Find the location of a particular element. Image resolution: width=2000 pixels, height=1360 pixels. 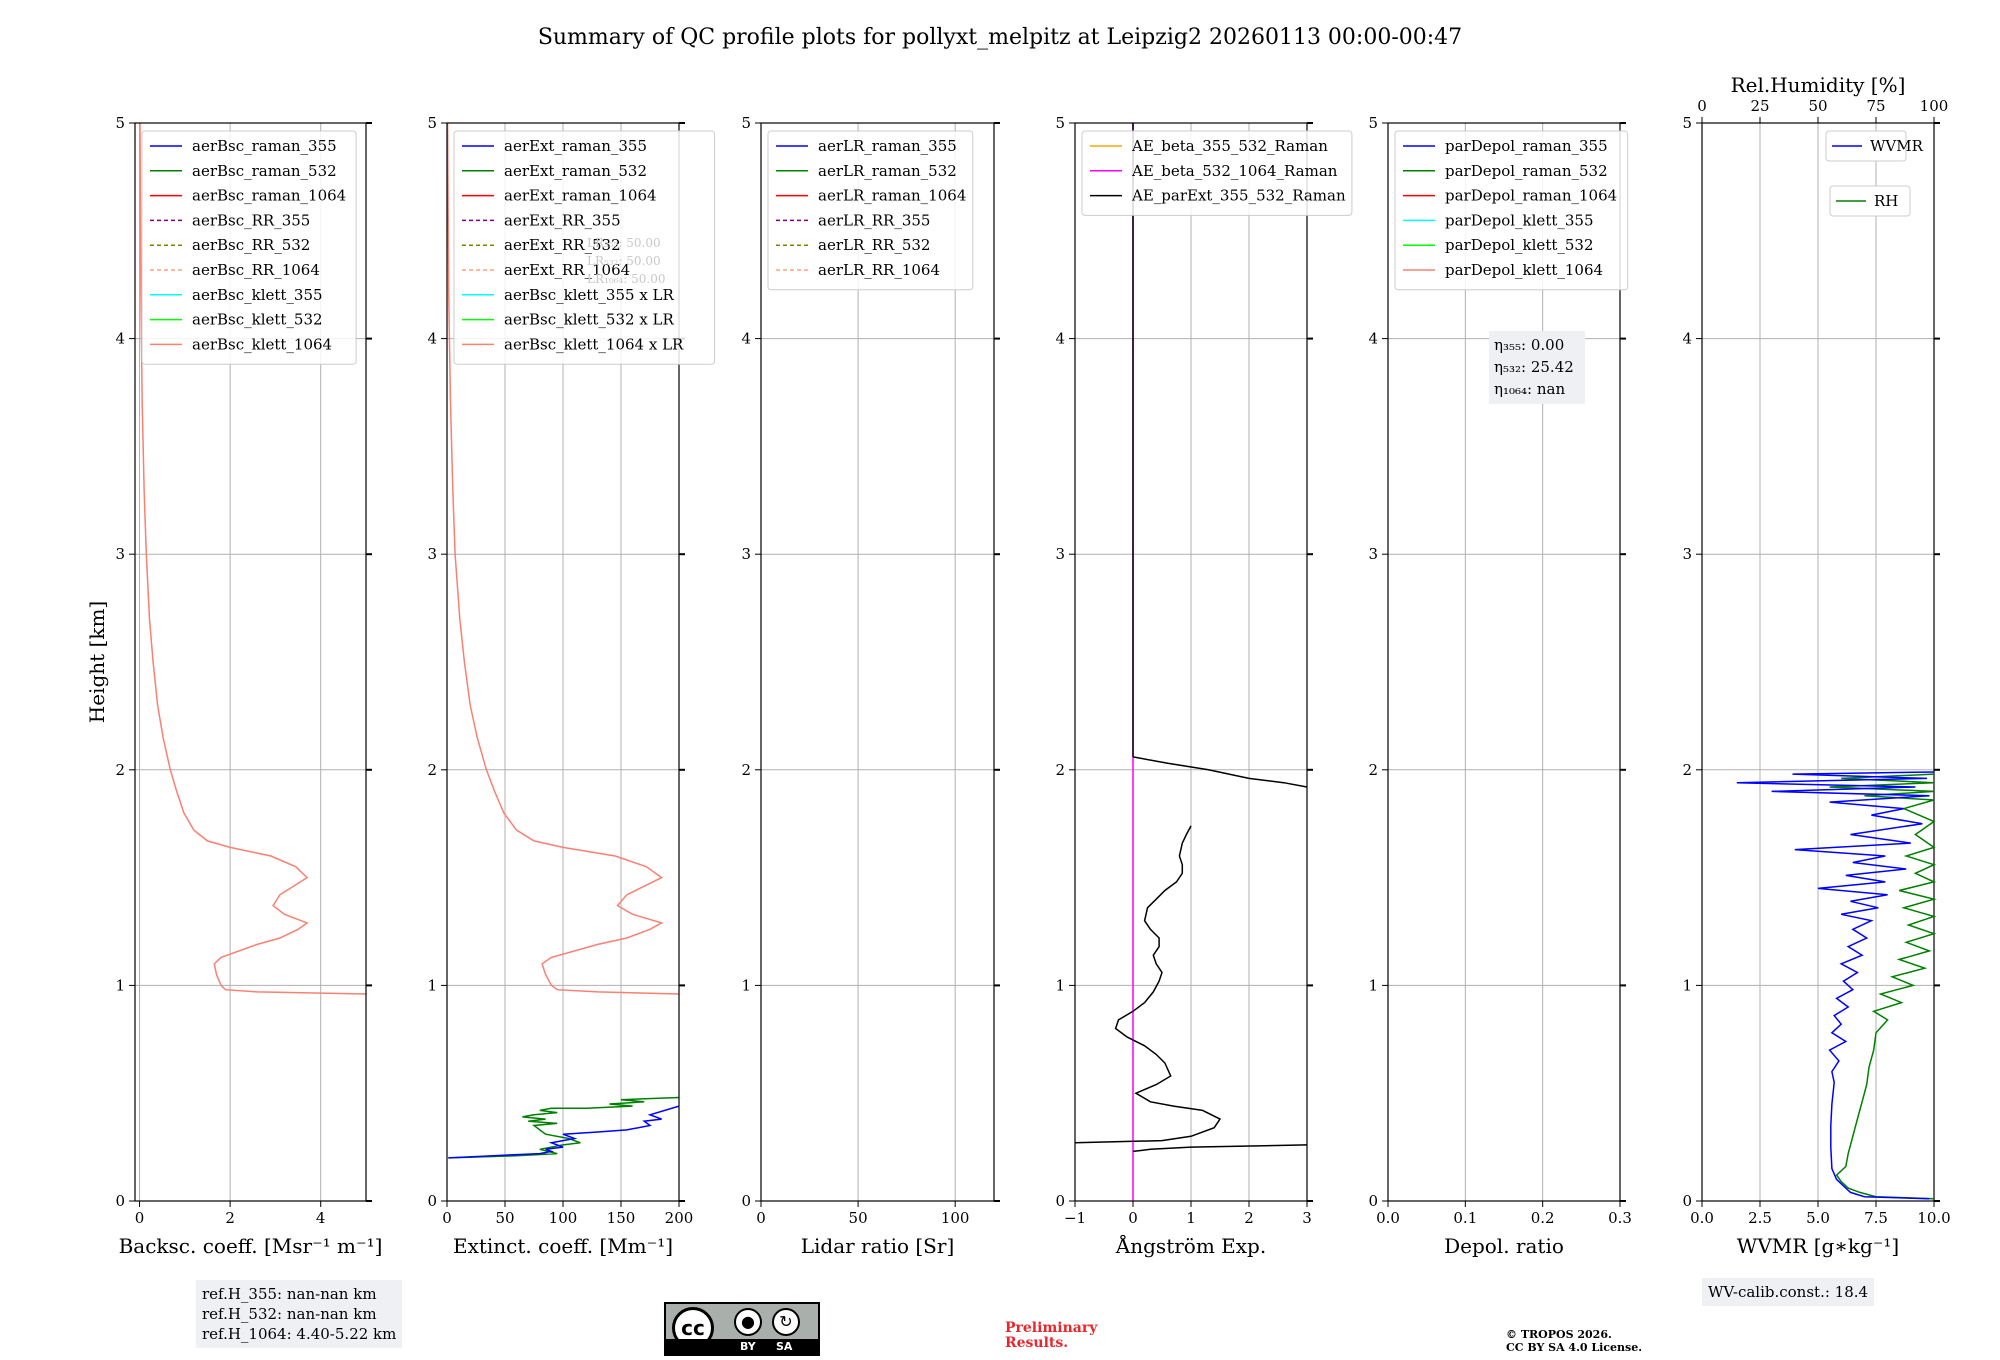

legend-label: aerBsc_klett_355 x LR is located at coordinates (589, 295).